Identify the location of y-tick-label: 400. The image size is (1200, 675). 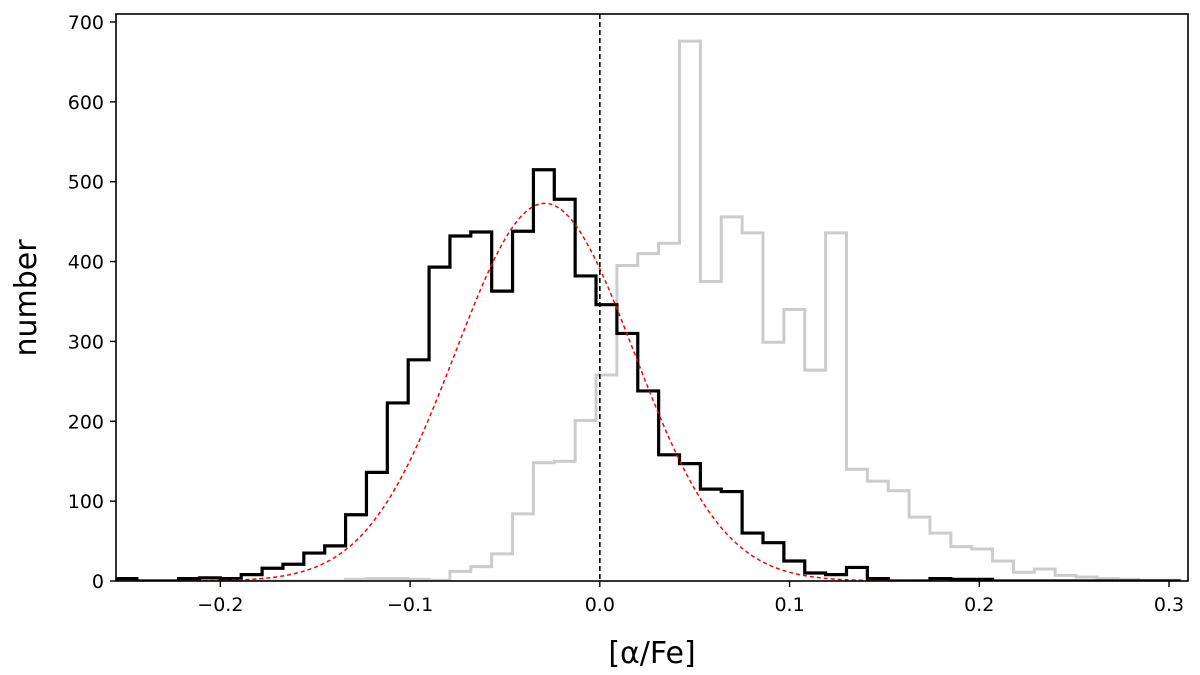
(86, 263).